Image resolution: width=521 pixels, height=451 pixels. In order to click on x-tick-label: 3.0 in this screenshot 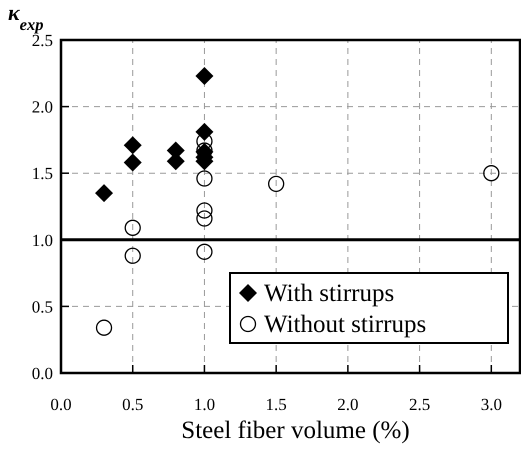, I will do `click(491, 404)`.